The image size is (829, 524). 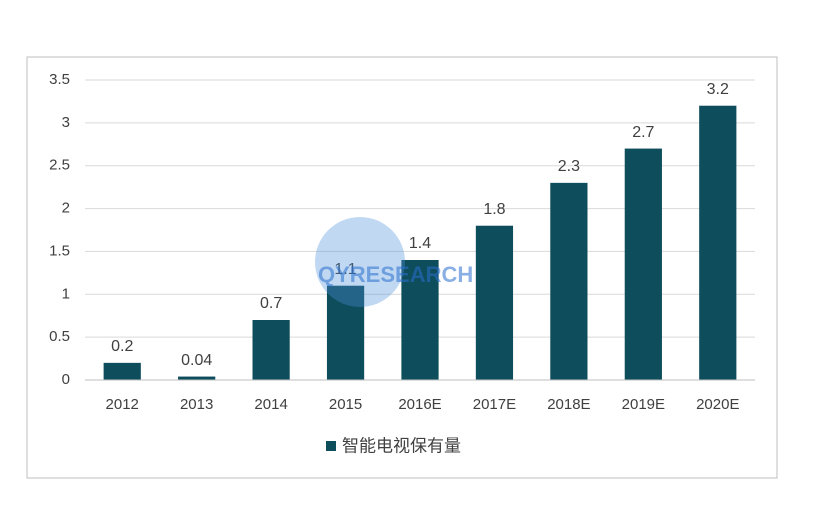 I want to click on value-label: 1.8, so click(x=494, y=209).